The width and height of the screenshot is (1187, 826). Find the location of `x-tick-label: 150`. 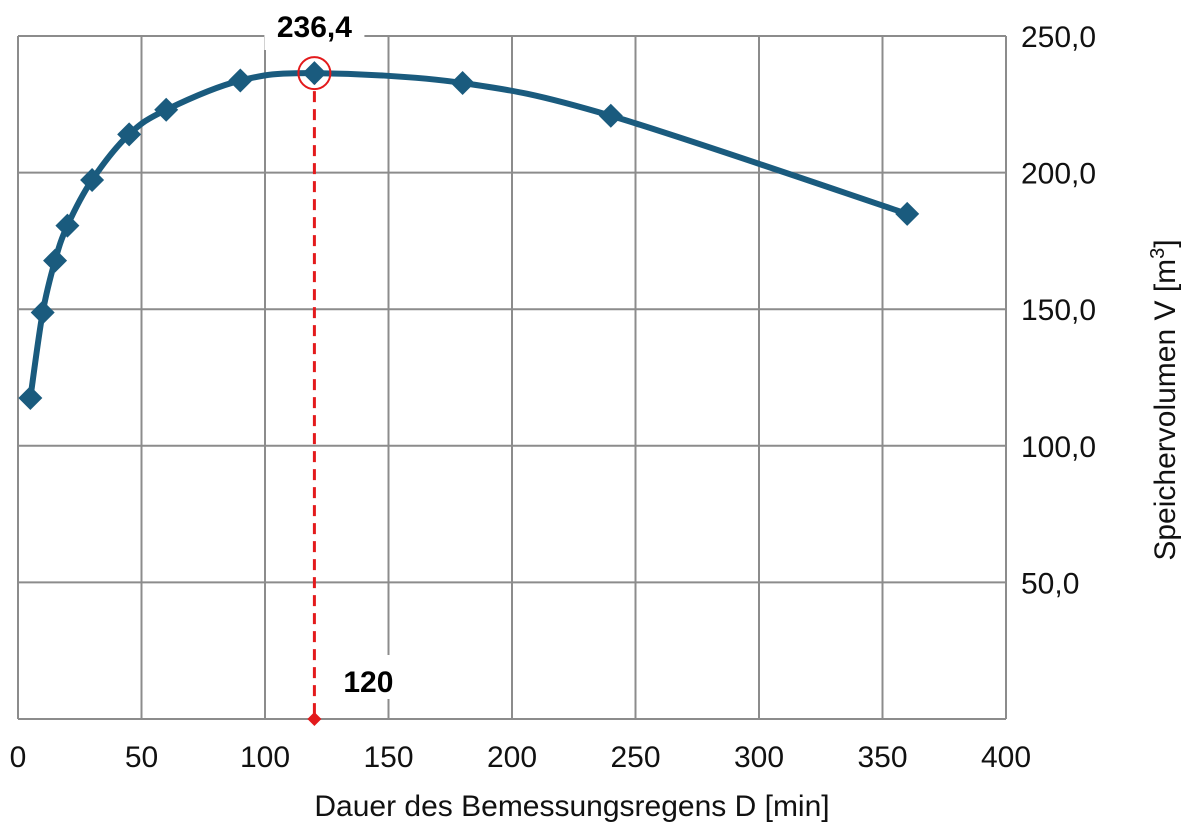

x-tick-label: 150 is located at coordinates (388, 757).